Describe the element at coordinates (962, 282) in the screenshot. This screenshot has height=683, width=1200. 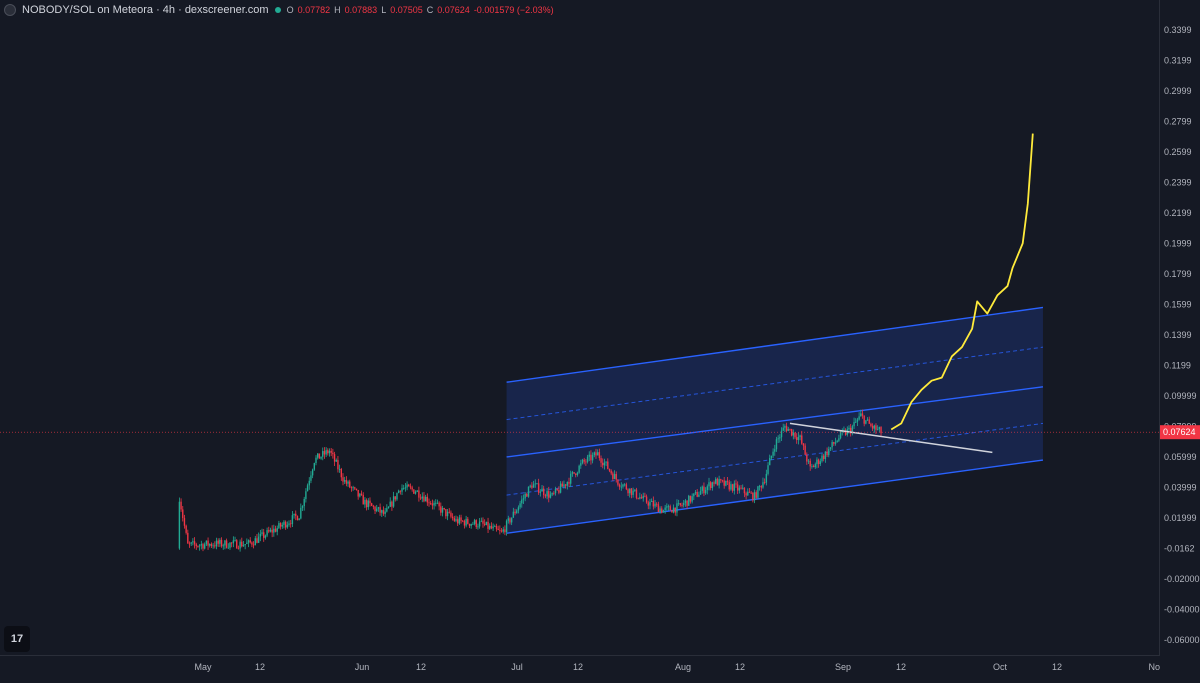
I see `projection-path` at that location.